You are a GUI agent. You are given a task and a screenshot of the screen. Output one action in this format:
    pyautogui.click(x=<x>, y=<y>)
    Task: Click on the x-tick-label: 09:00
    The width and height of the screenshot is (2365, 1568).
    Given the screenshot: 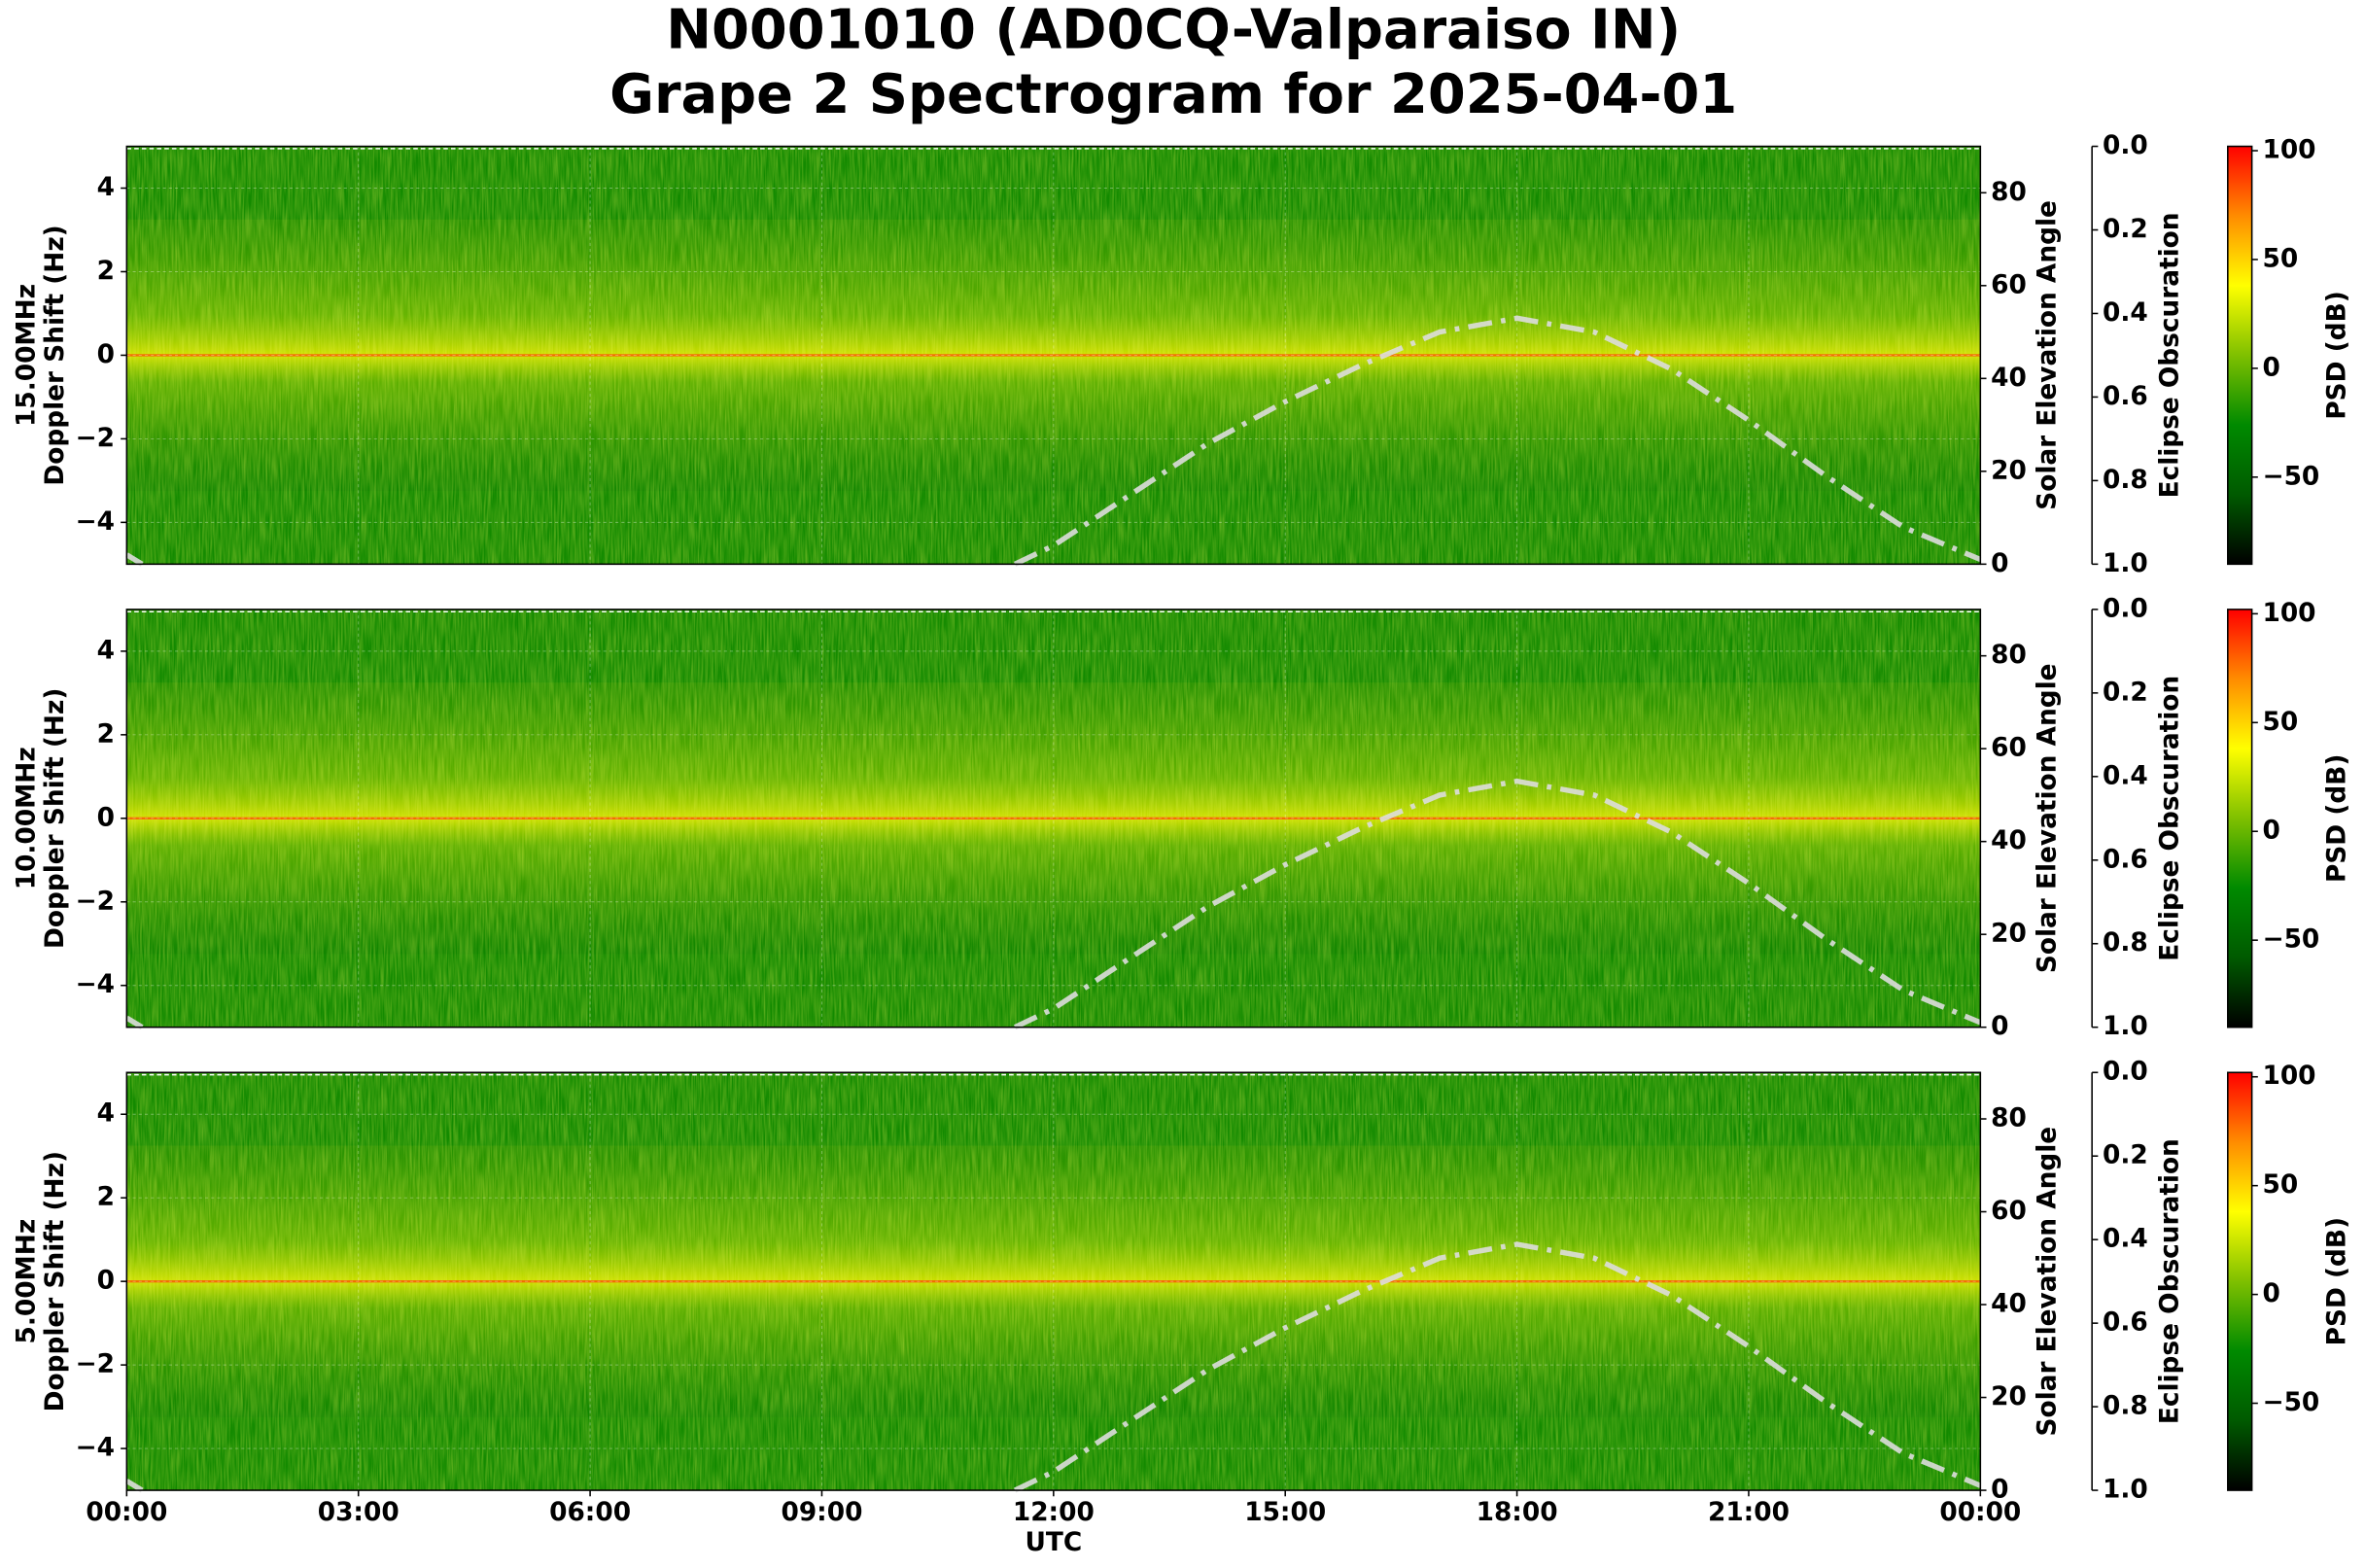 What is the action you would take?
    pyautogui.click(x=822, y=1512)
    